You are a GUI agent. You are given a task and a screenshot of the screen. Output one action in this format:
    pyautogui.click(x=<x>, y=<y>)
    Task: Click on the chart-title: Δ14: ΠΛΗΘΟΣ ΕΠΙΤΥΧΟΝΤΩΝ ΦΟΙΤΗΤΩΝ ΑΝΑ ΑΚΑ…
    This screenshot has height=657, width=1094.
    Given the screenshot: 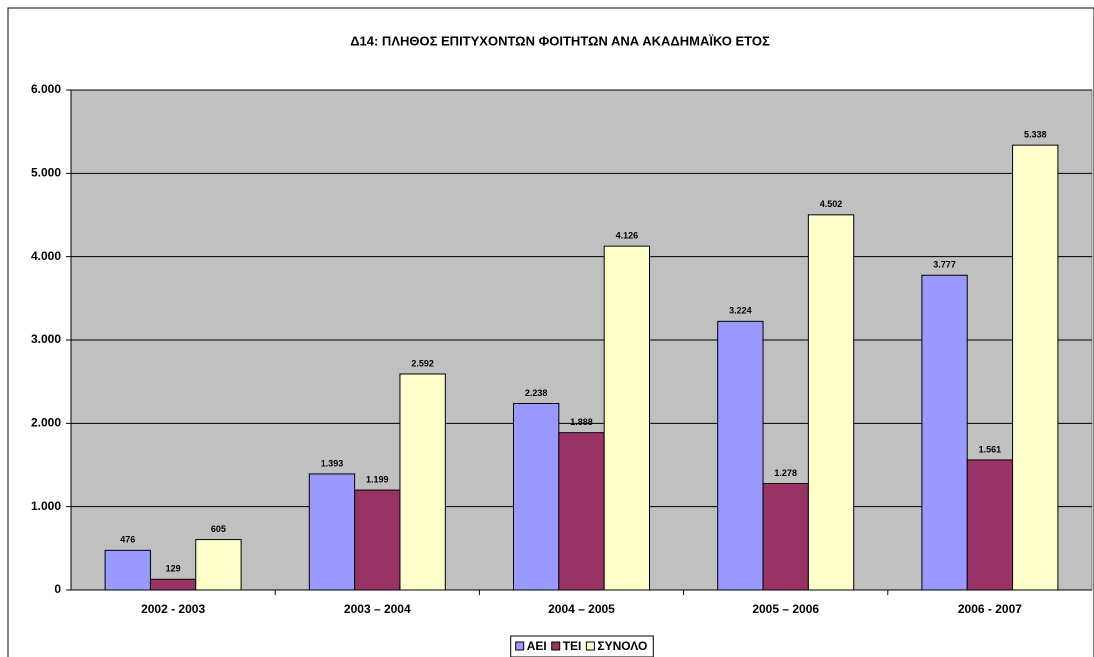 What is the action you would take?
    pyautogui.click(x=560, y=40)
    